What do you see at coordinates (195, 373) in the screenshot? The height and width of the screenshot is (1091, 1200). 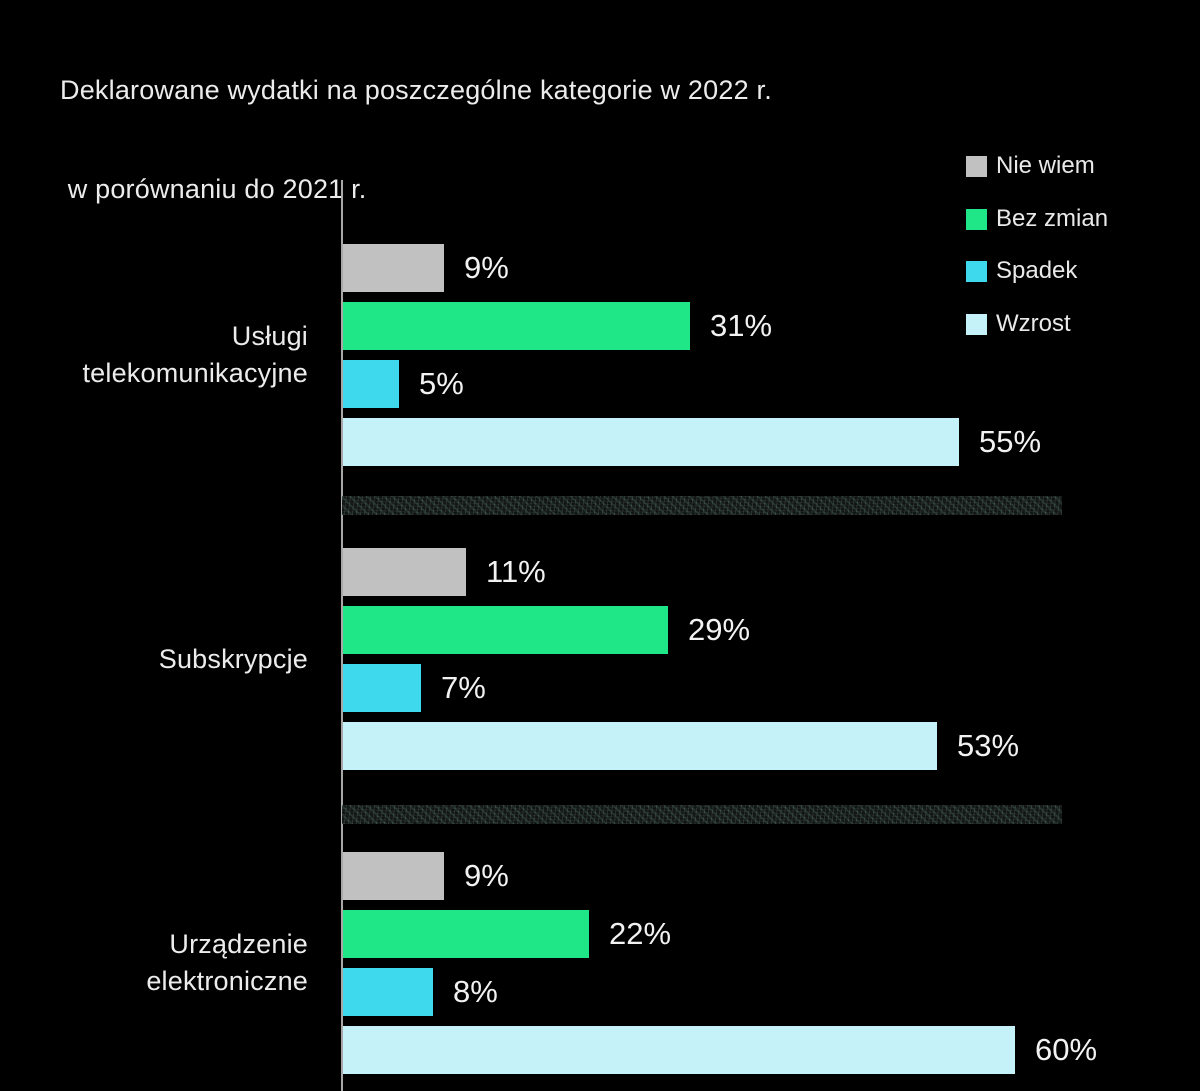 I see `category-label-line: telekomunikacyjne` at bounding box center [195, 373].